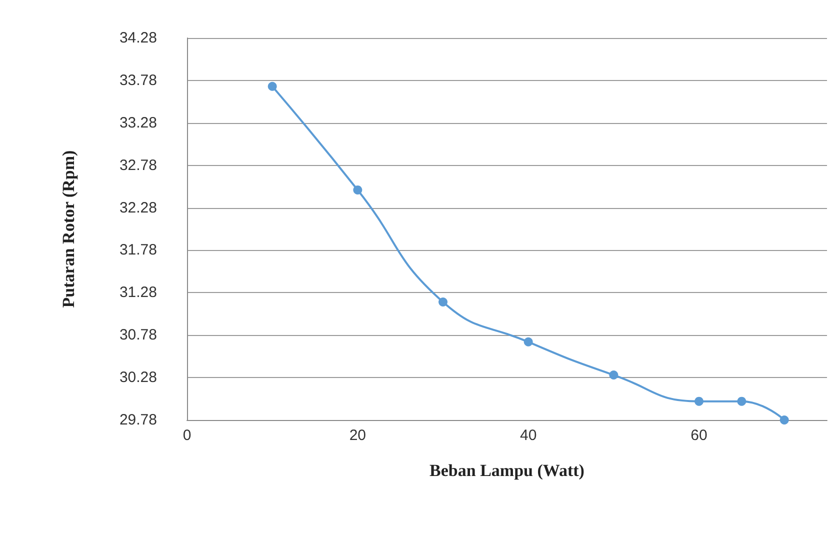 This screenshot has height=544, width=832. What do you see at coordinates (138, 335) in the screenshot?
I see `y-tick-label: 30.78` at bounding box center [138, 335].